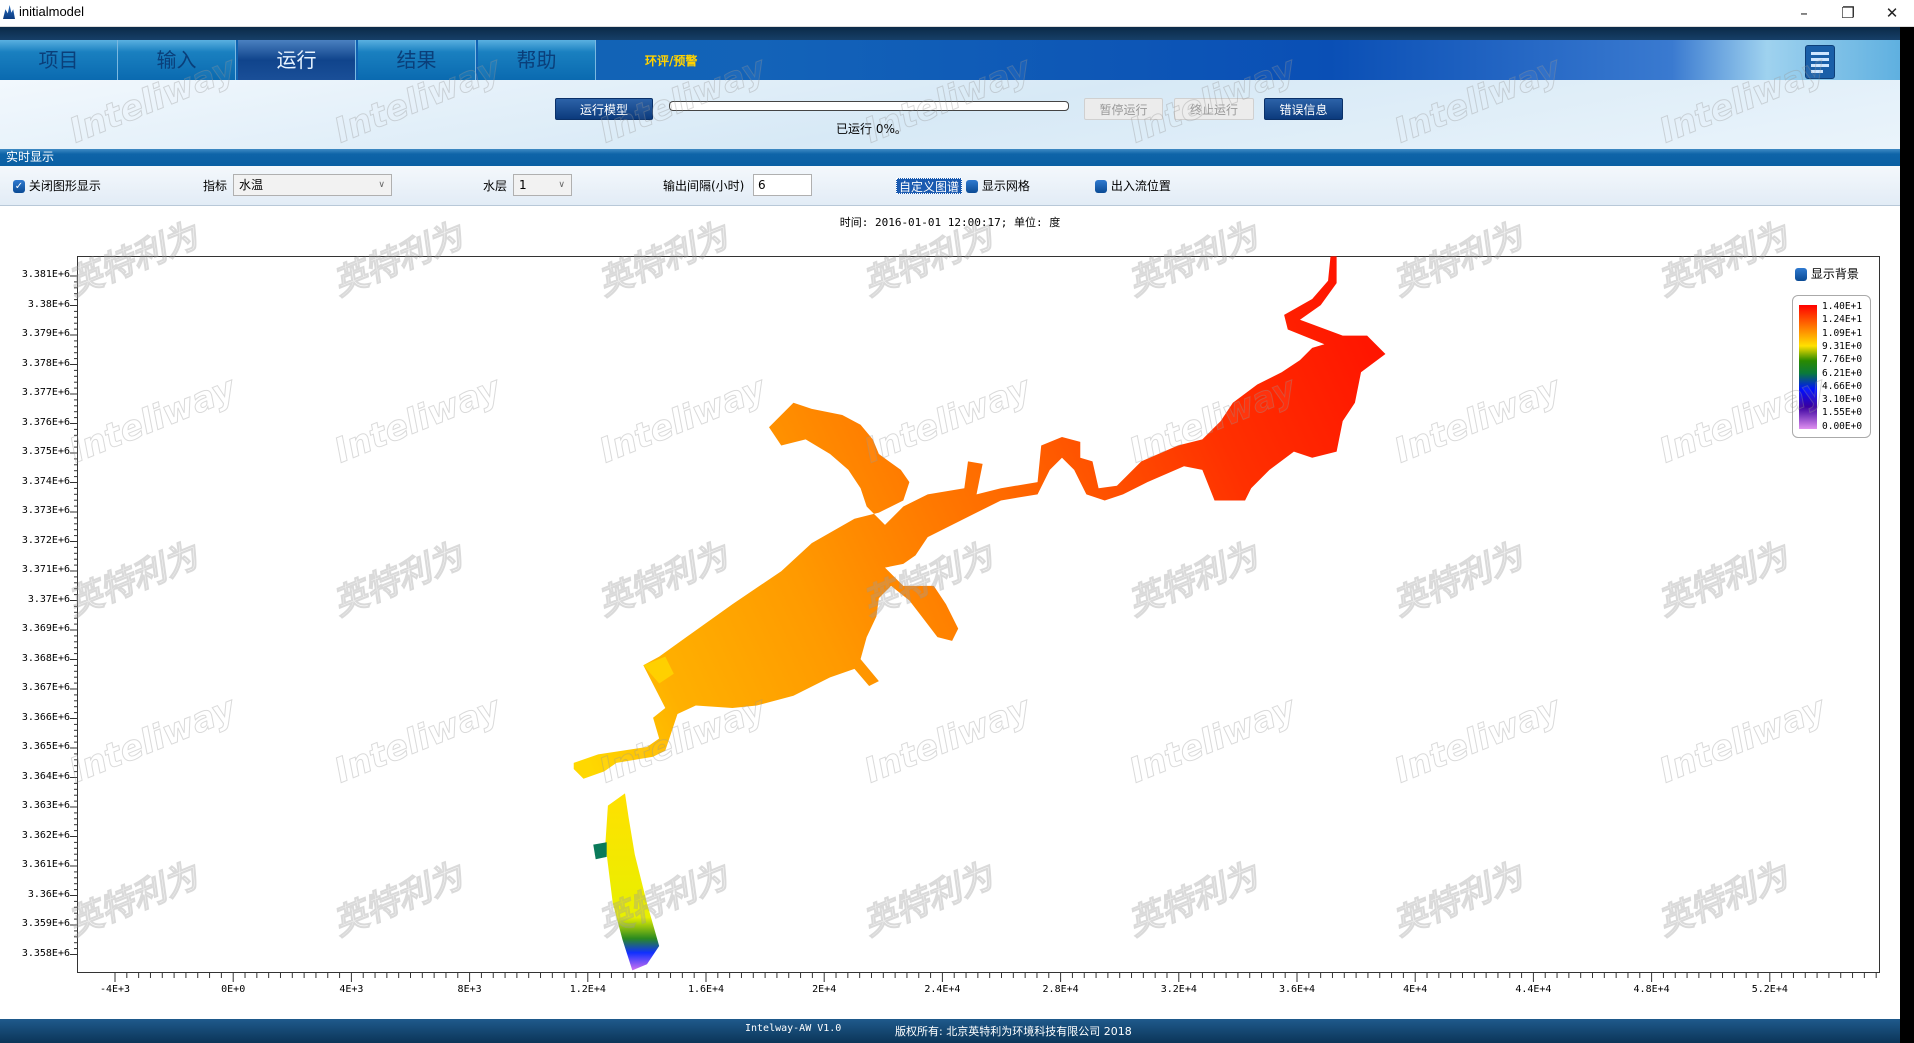 This screenshot has height=1043, width=1914. What do you see at coordinates (45, 274) in the screenshot?
I see `y-tick-label: 3.381E+6` at bounding box center [45, 274].